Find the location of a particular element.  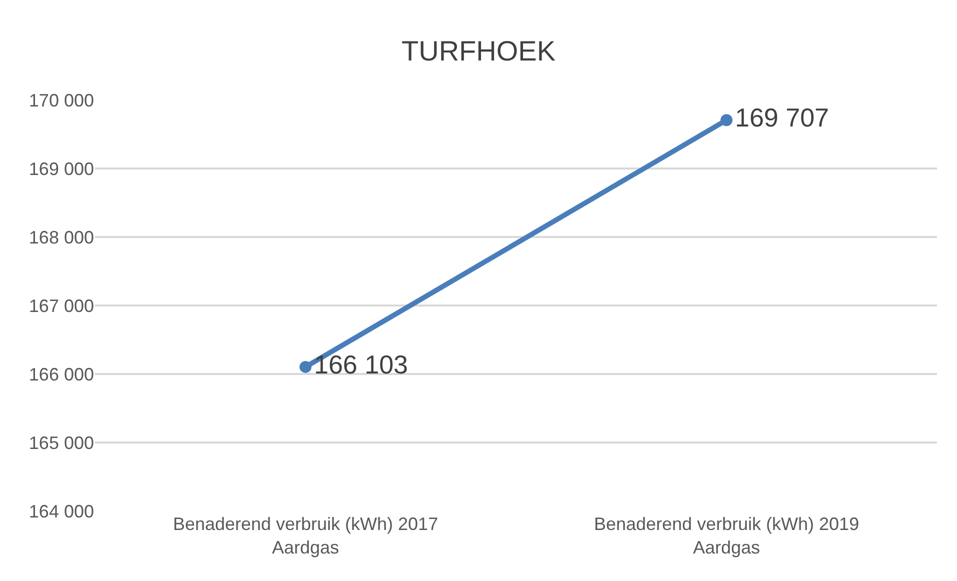

y-tick-label: 167 000 is located at coordinates (61, 306).